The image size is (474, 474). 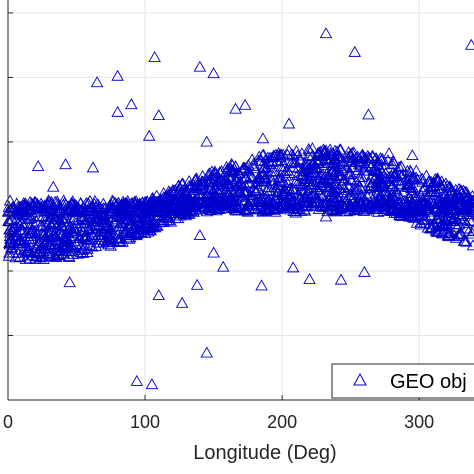 What do you see at coordinates (419, 422) in the screenshot?
I see `x-tick-label: 300` at bounding box center [419, 422].